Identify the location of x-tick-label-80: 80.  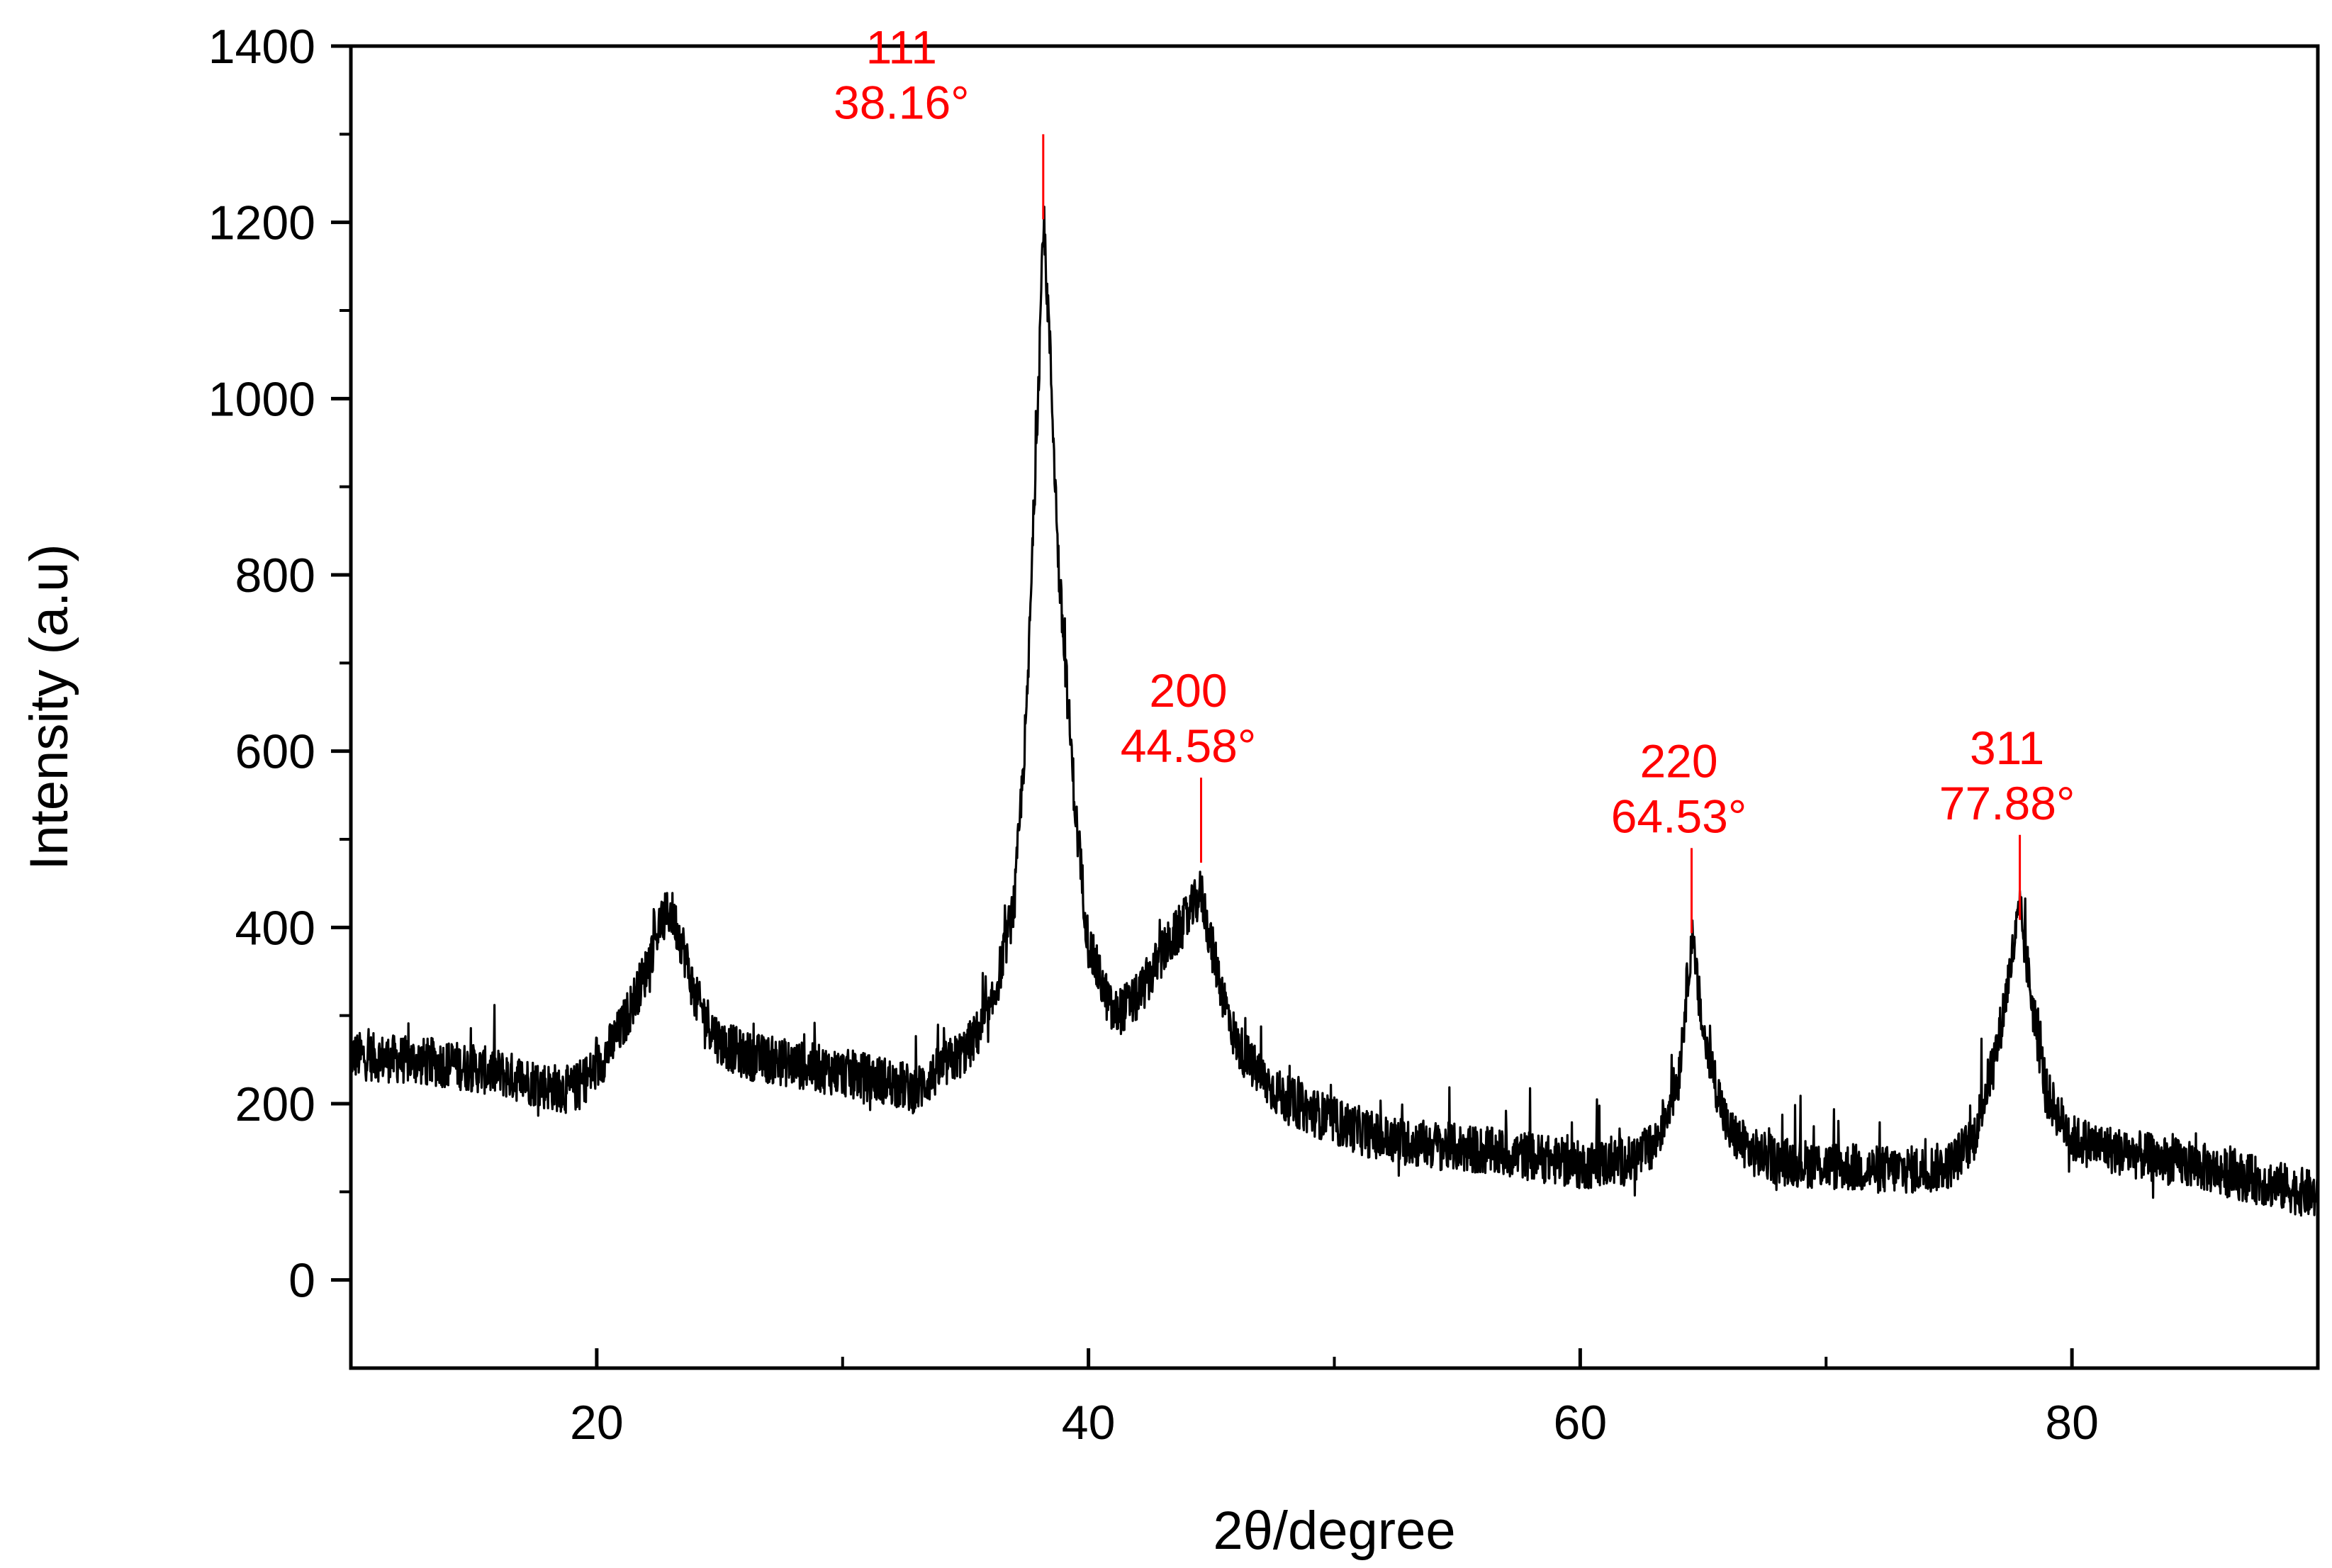
(2072, 1423).